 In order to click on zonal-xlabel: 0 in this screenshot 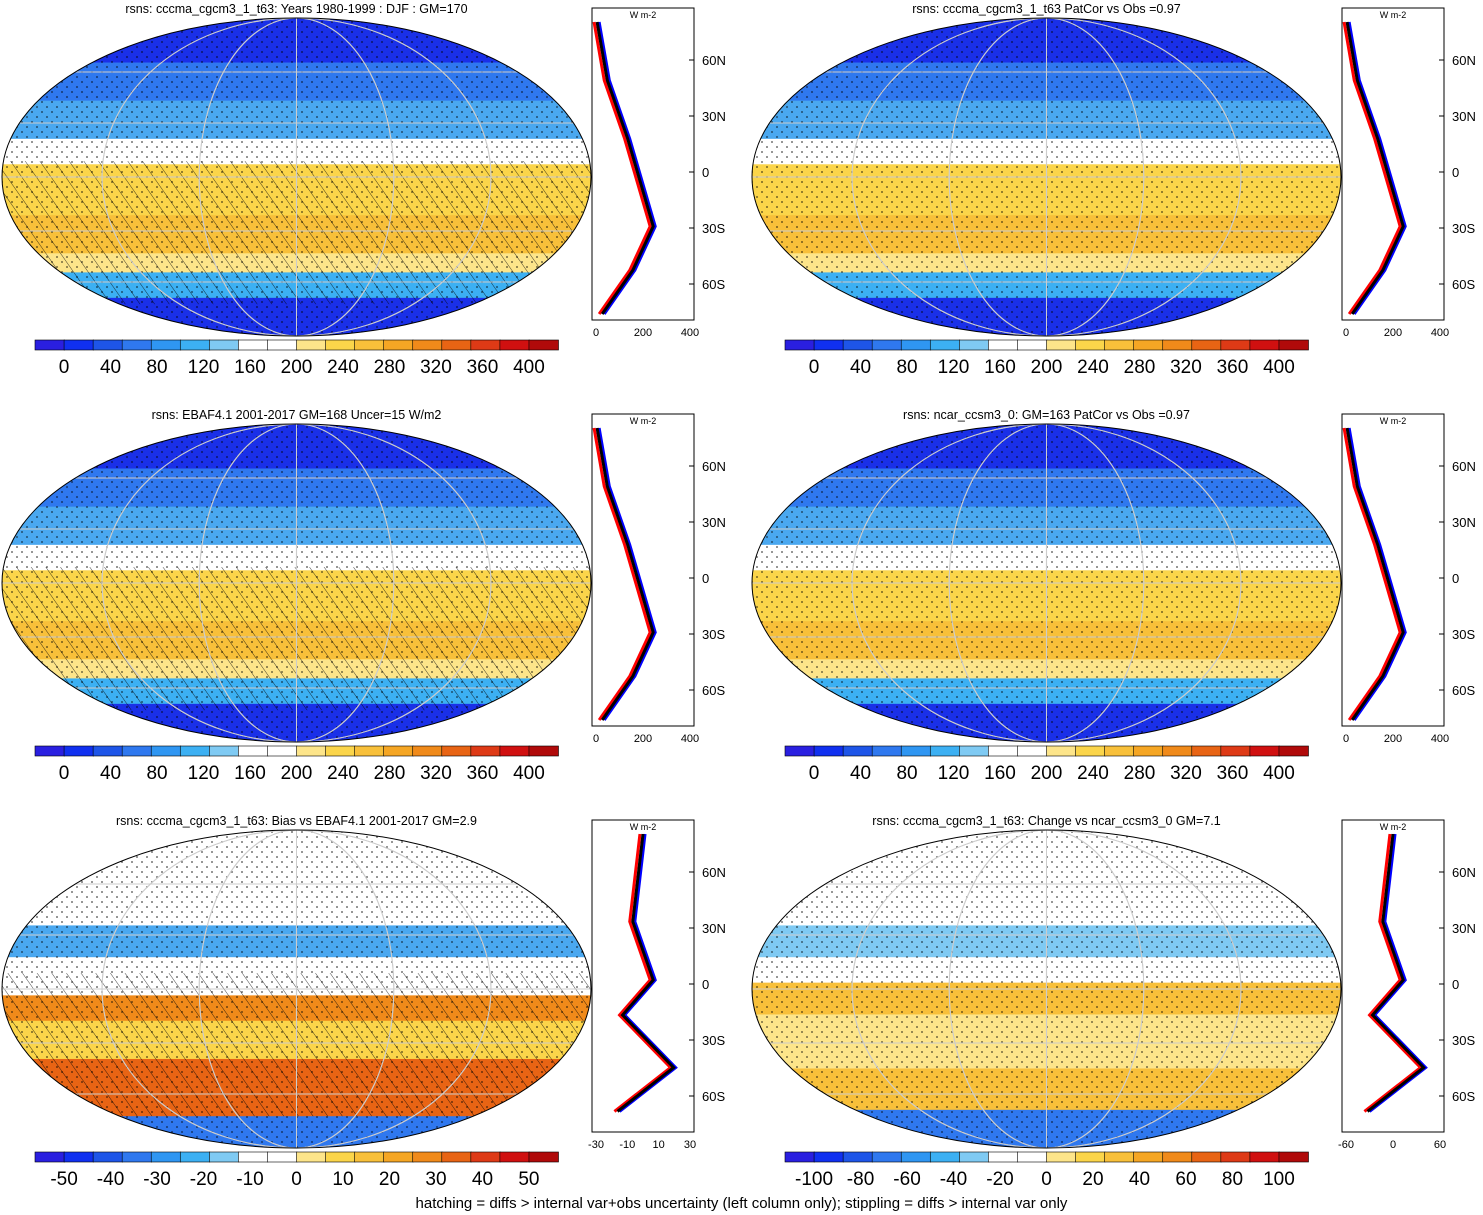, I will do `click(1393, 1145)`.